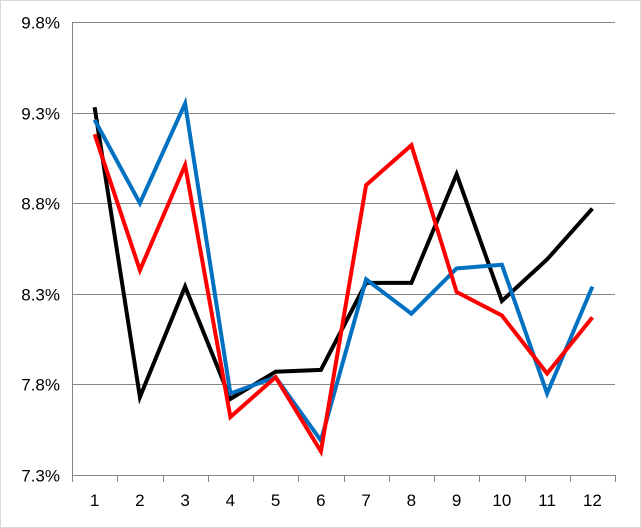  What do you see at coordinates (501, 500) in the screenshot?
I see `x-tick-label: 10` at bounding box center [501, 500].